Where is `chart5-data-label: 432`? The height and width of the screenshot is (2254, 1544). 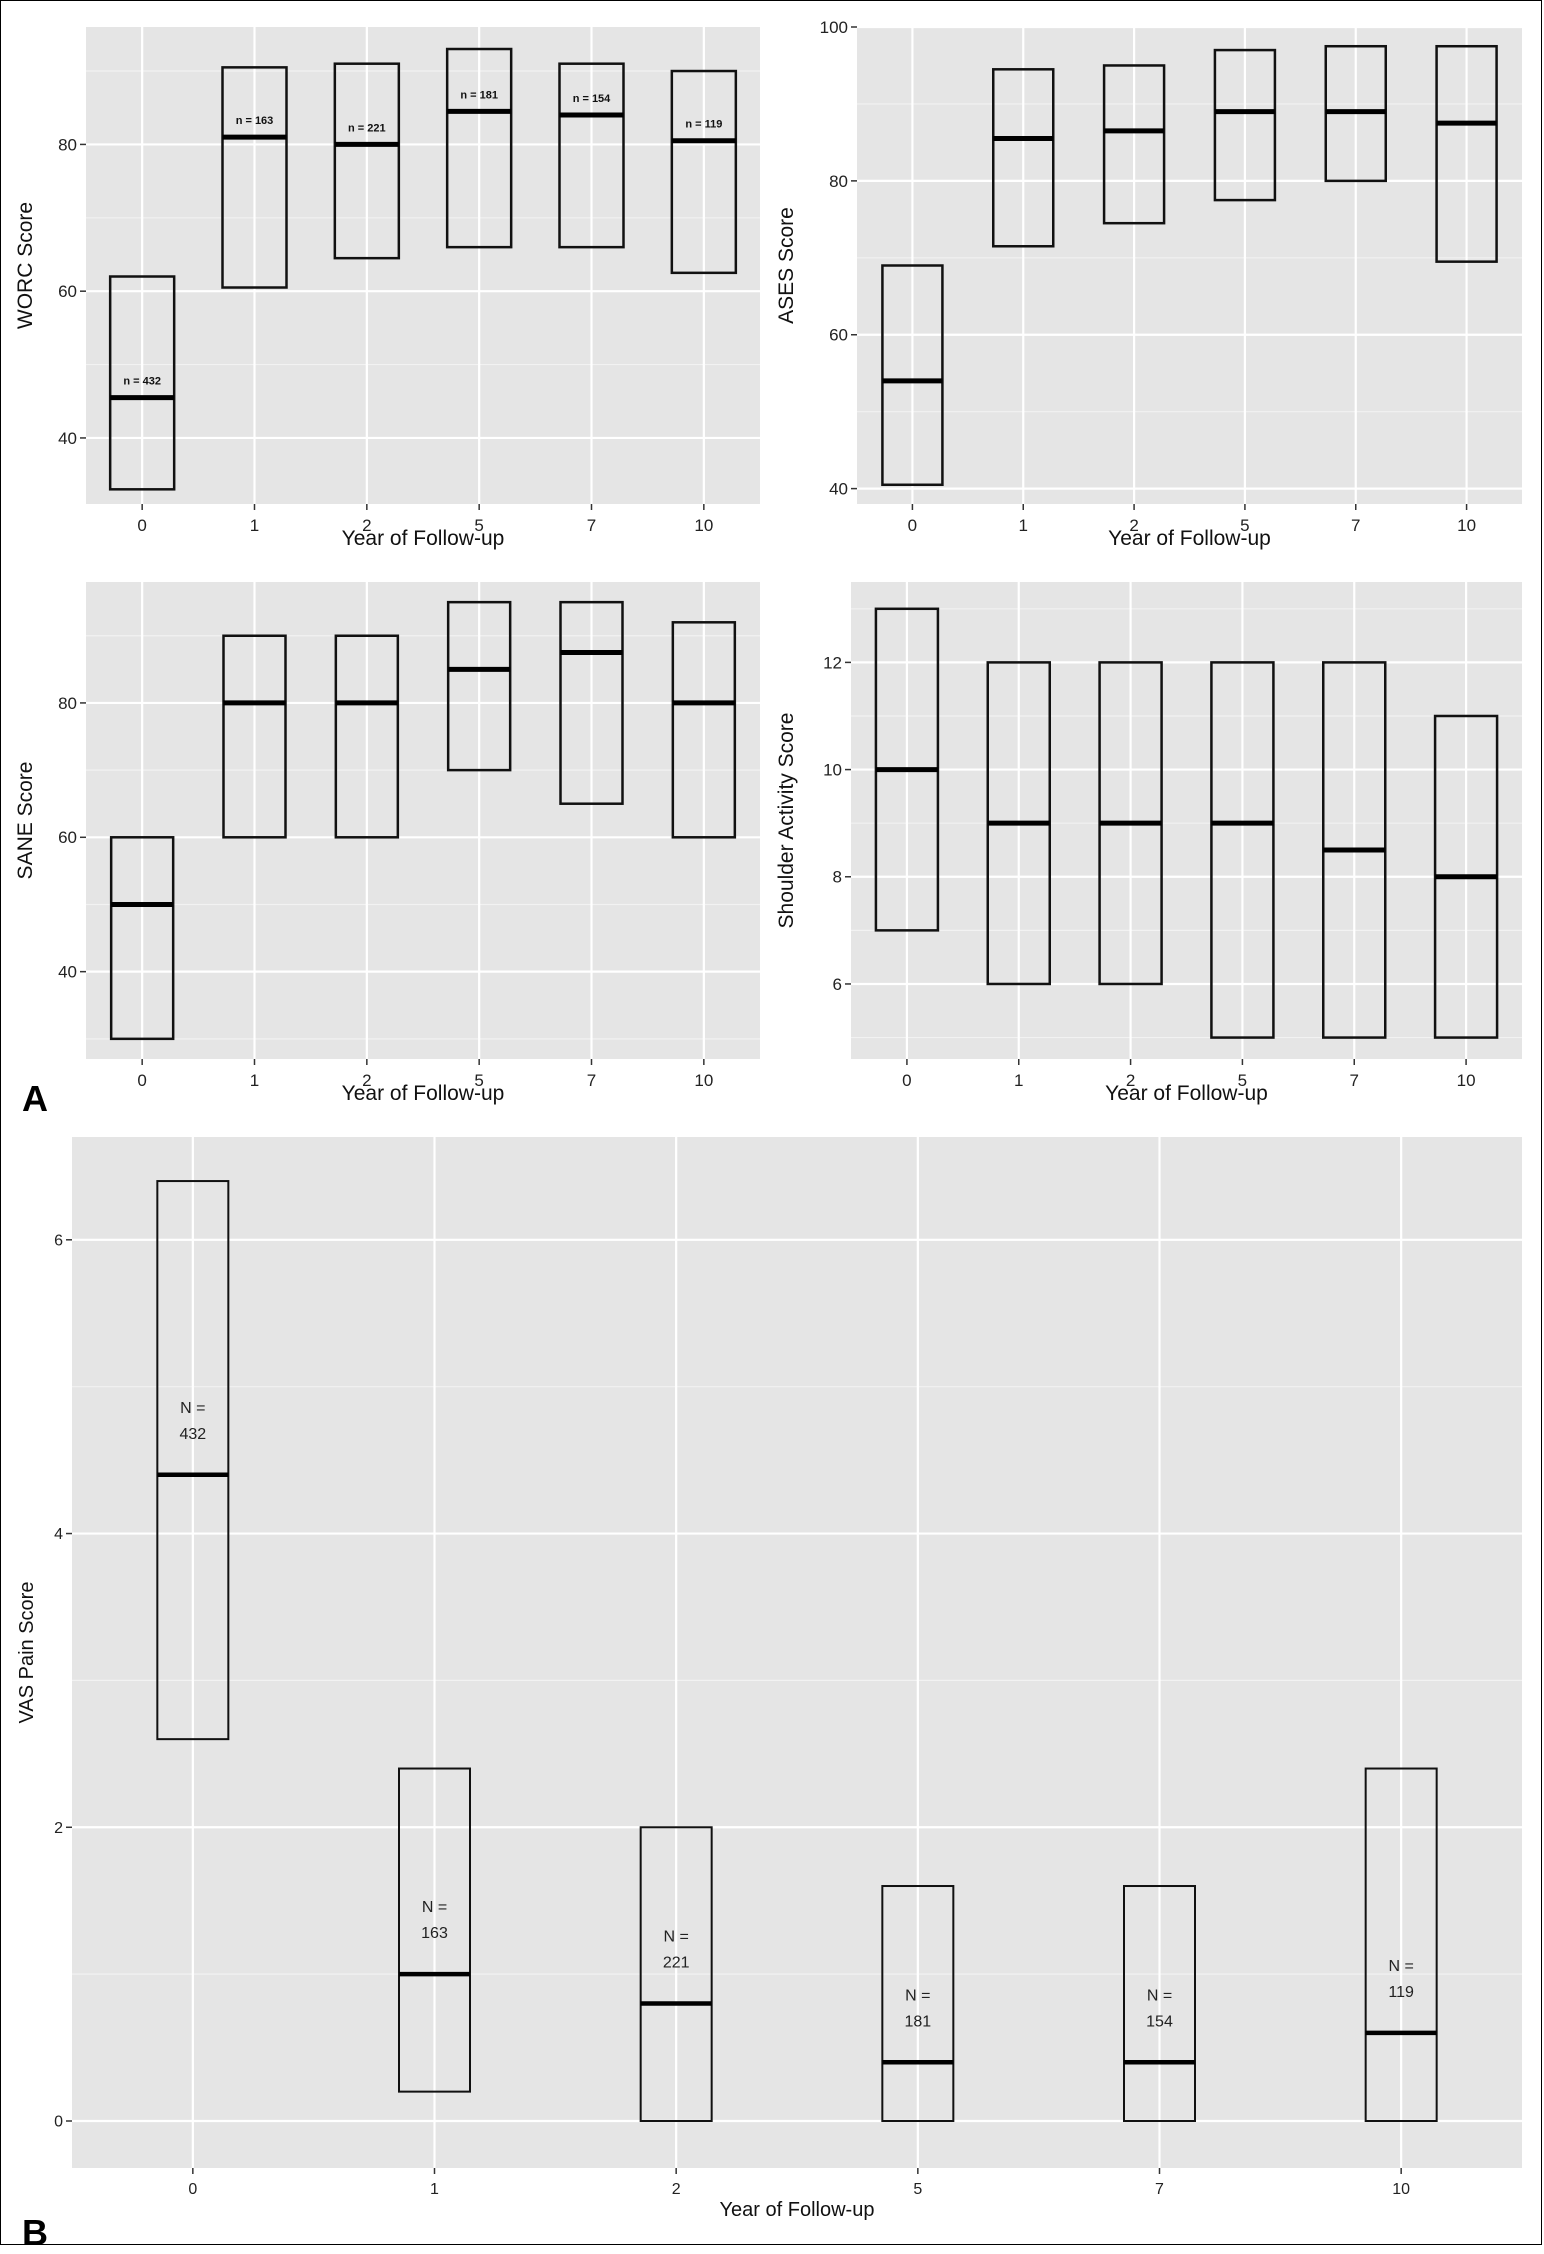 chart5-data-label: 432 is located at coordinates (192, 1434).